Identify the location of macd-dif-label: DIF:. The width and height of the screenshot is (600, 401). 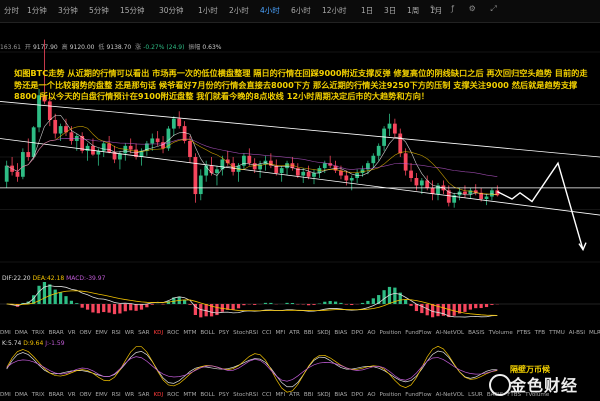
(8, 278).